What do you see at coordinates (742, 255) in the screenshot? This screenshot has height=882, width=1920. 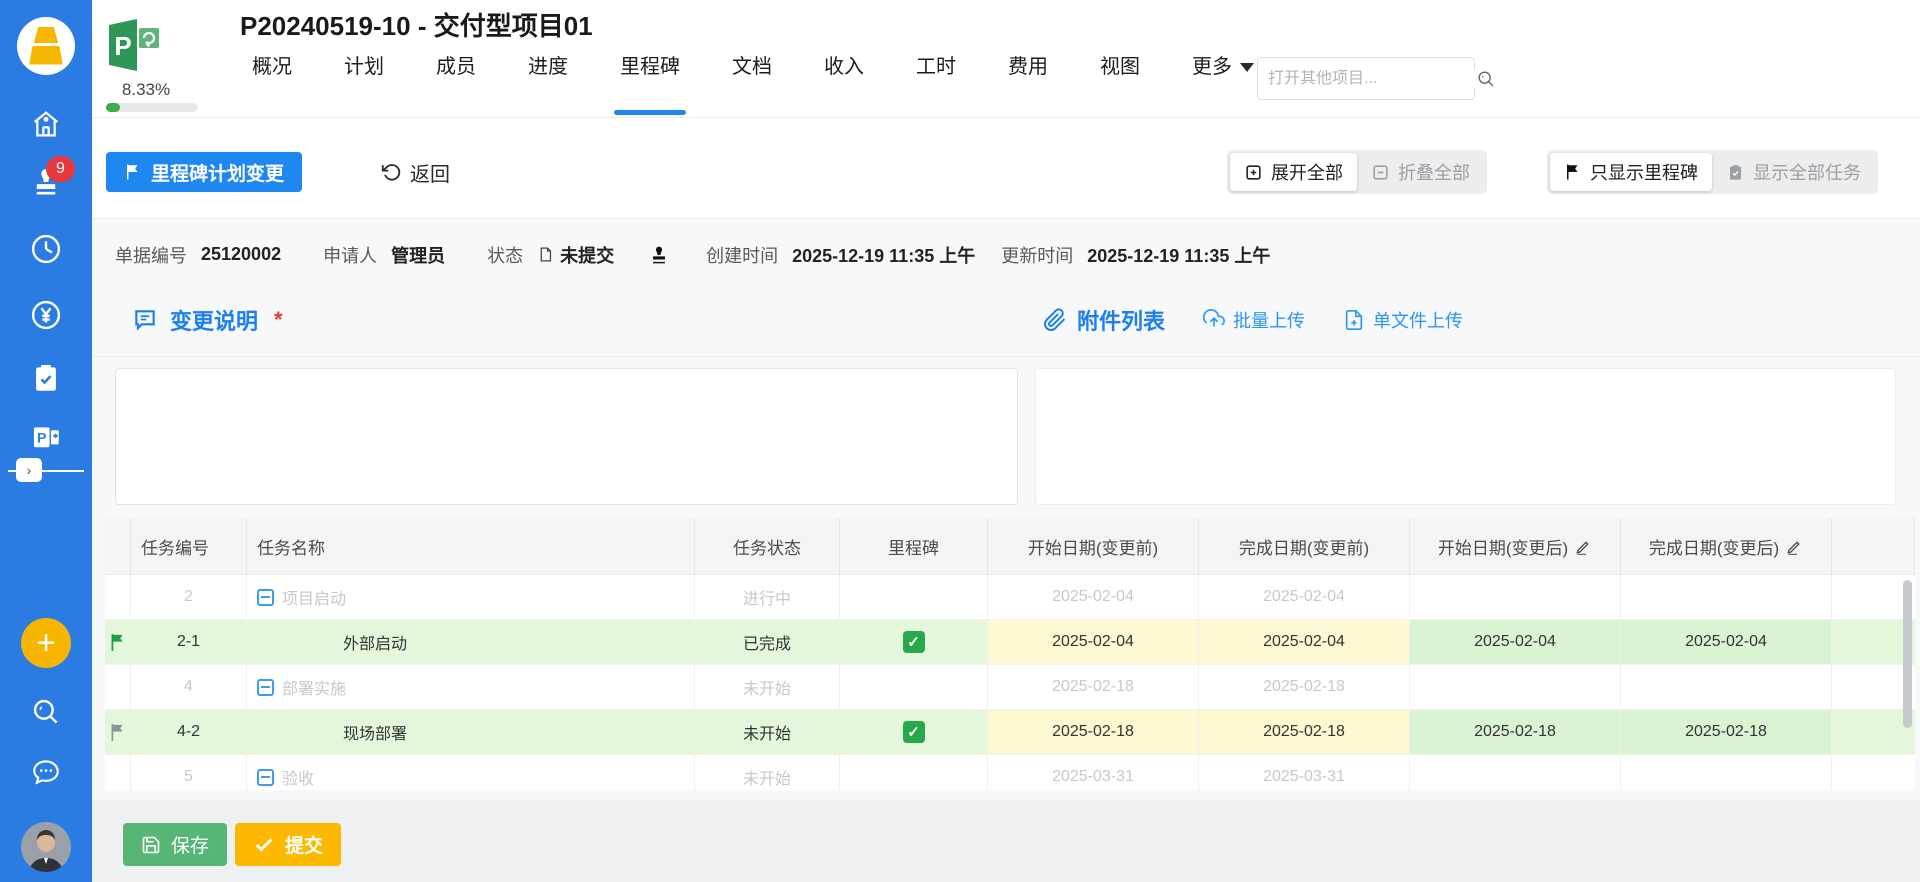 I see `created-label: 创建时间` at bounding box center [742, 255].